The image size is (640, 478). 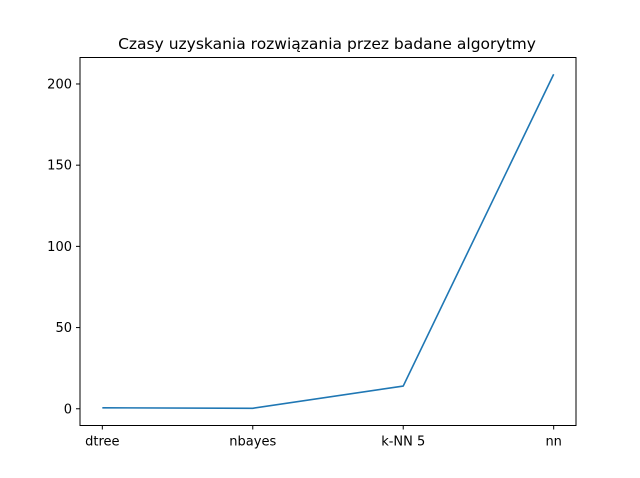 I want to click on y-tick-label: 100, so click(x=59, y=247).